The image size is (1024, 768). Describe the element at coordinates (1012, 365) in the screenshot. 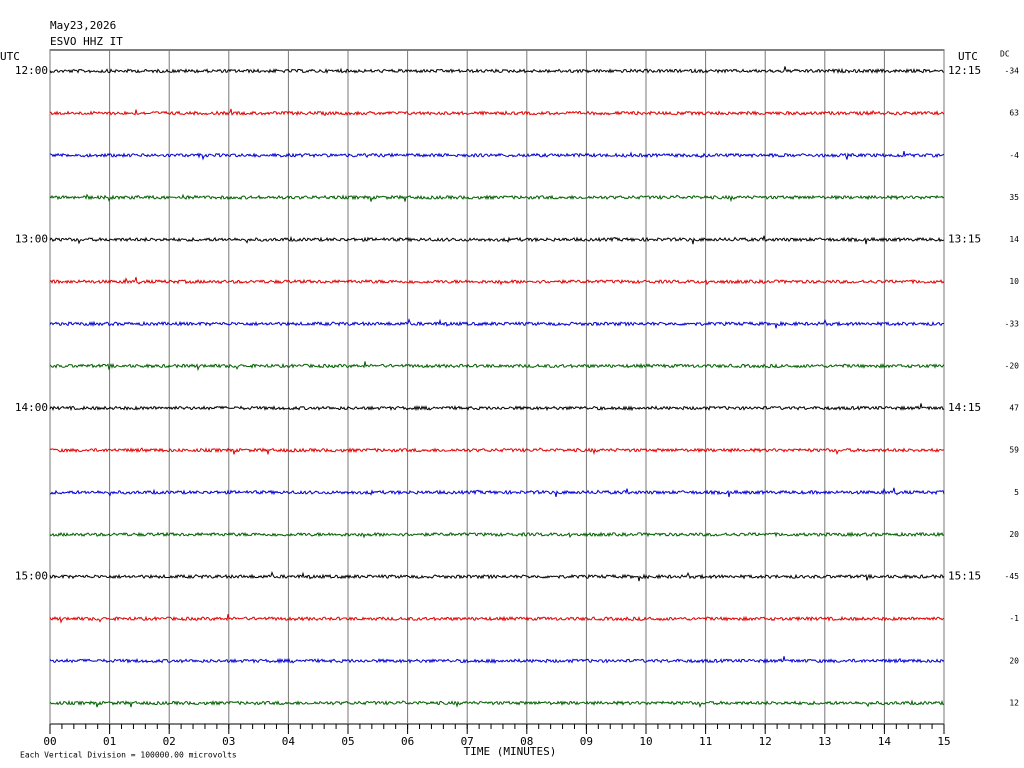

I see `dc-offset: -20` at that location.